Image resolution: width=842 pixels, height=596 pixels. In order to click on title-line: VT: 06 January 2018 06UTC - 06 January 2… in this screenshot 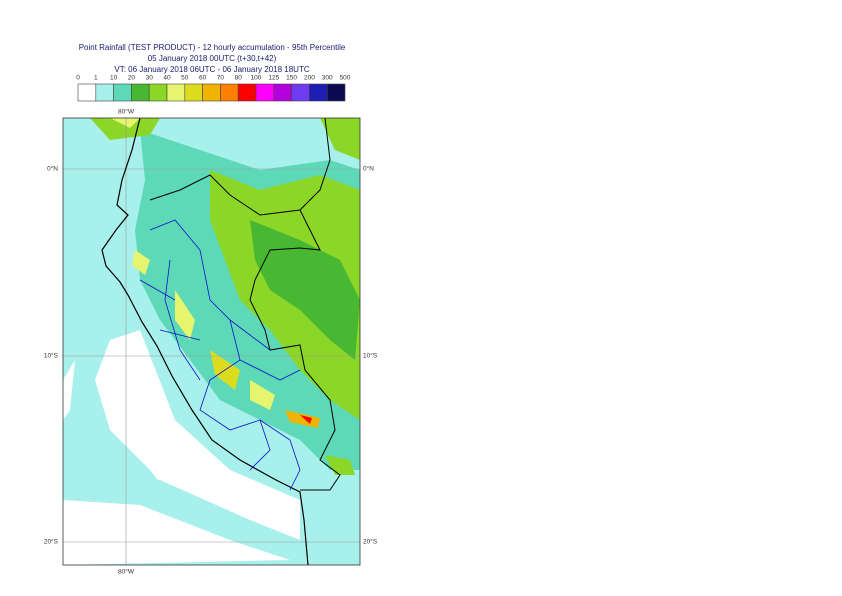, I will do `click(211, 69)`.